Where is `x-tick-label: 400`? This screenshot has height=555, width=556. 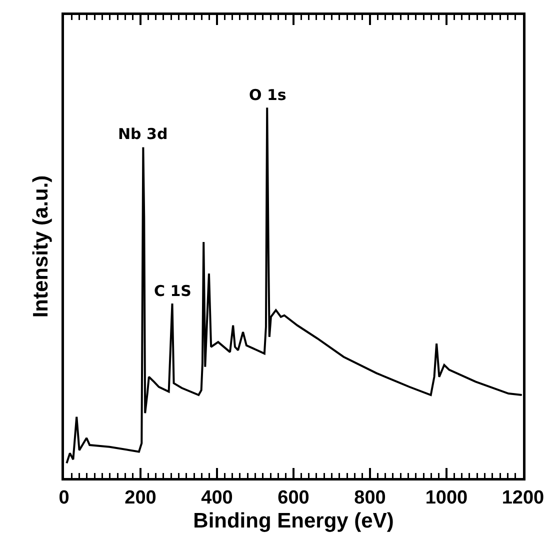
x-tick-label: 400 is located at coordinates (217, 497).